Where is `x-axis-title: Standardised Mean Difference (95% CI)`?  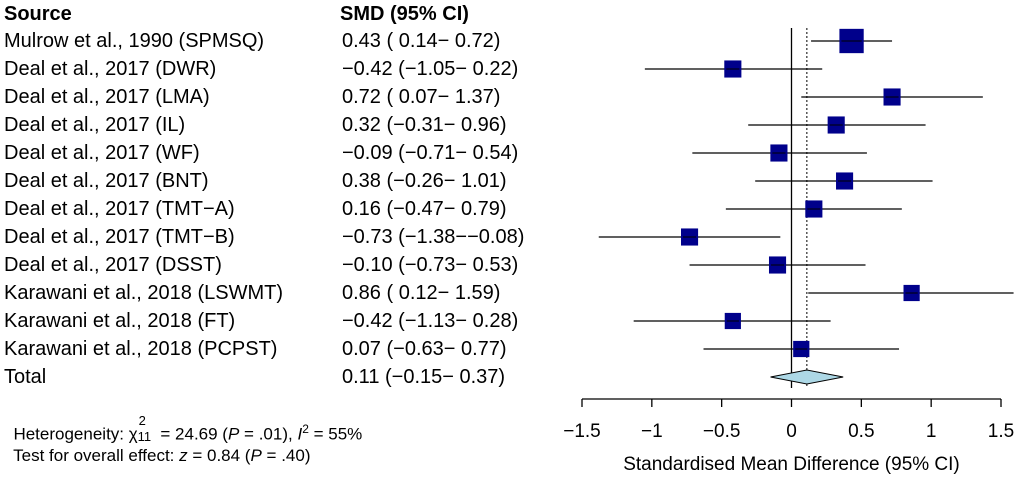 x-axis-title: Standardised Mean Difference (95% CI) is located at coordinates (791, 464).